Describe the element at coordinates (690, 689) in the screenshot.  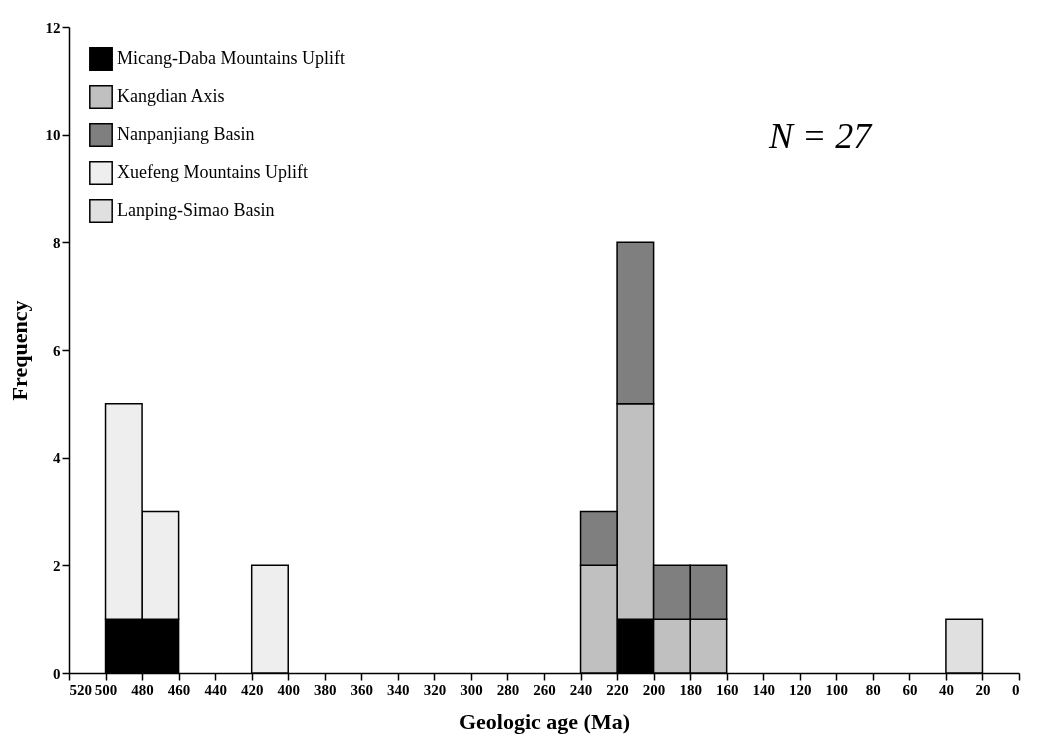
I see `x-tick-label: 180` at that location.